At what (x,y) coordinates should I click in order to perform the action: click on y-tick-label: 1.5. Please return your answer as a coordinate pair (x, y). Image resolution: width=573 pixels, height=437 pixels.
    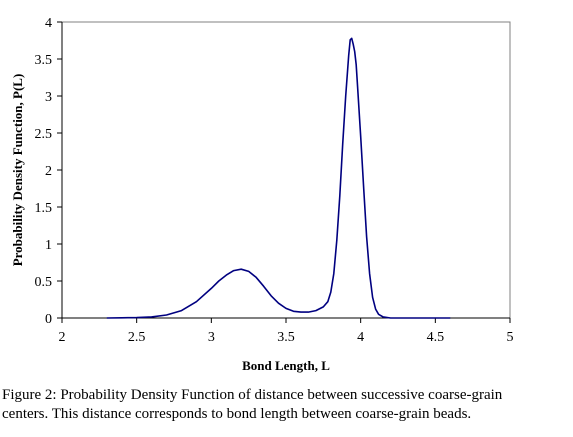
    Looking at the image, I should click on (44, 208).